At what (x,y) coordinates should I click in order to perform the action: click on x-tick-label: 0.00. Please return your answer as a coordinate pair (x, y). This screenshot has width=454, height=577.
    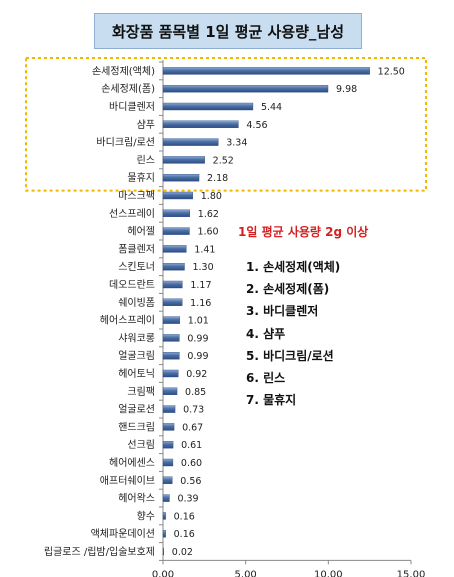
    Looking at the image, I should click on (163, 573).